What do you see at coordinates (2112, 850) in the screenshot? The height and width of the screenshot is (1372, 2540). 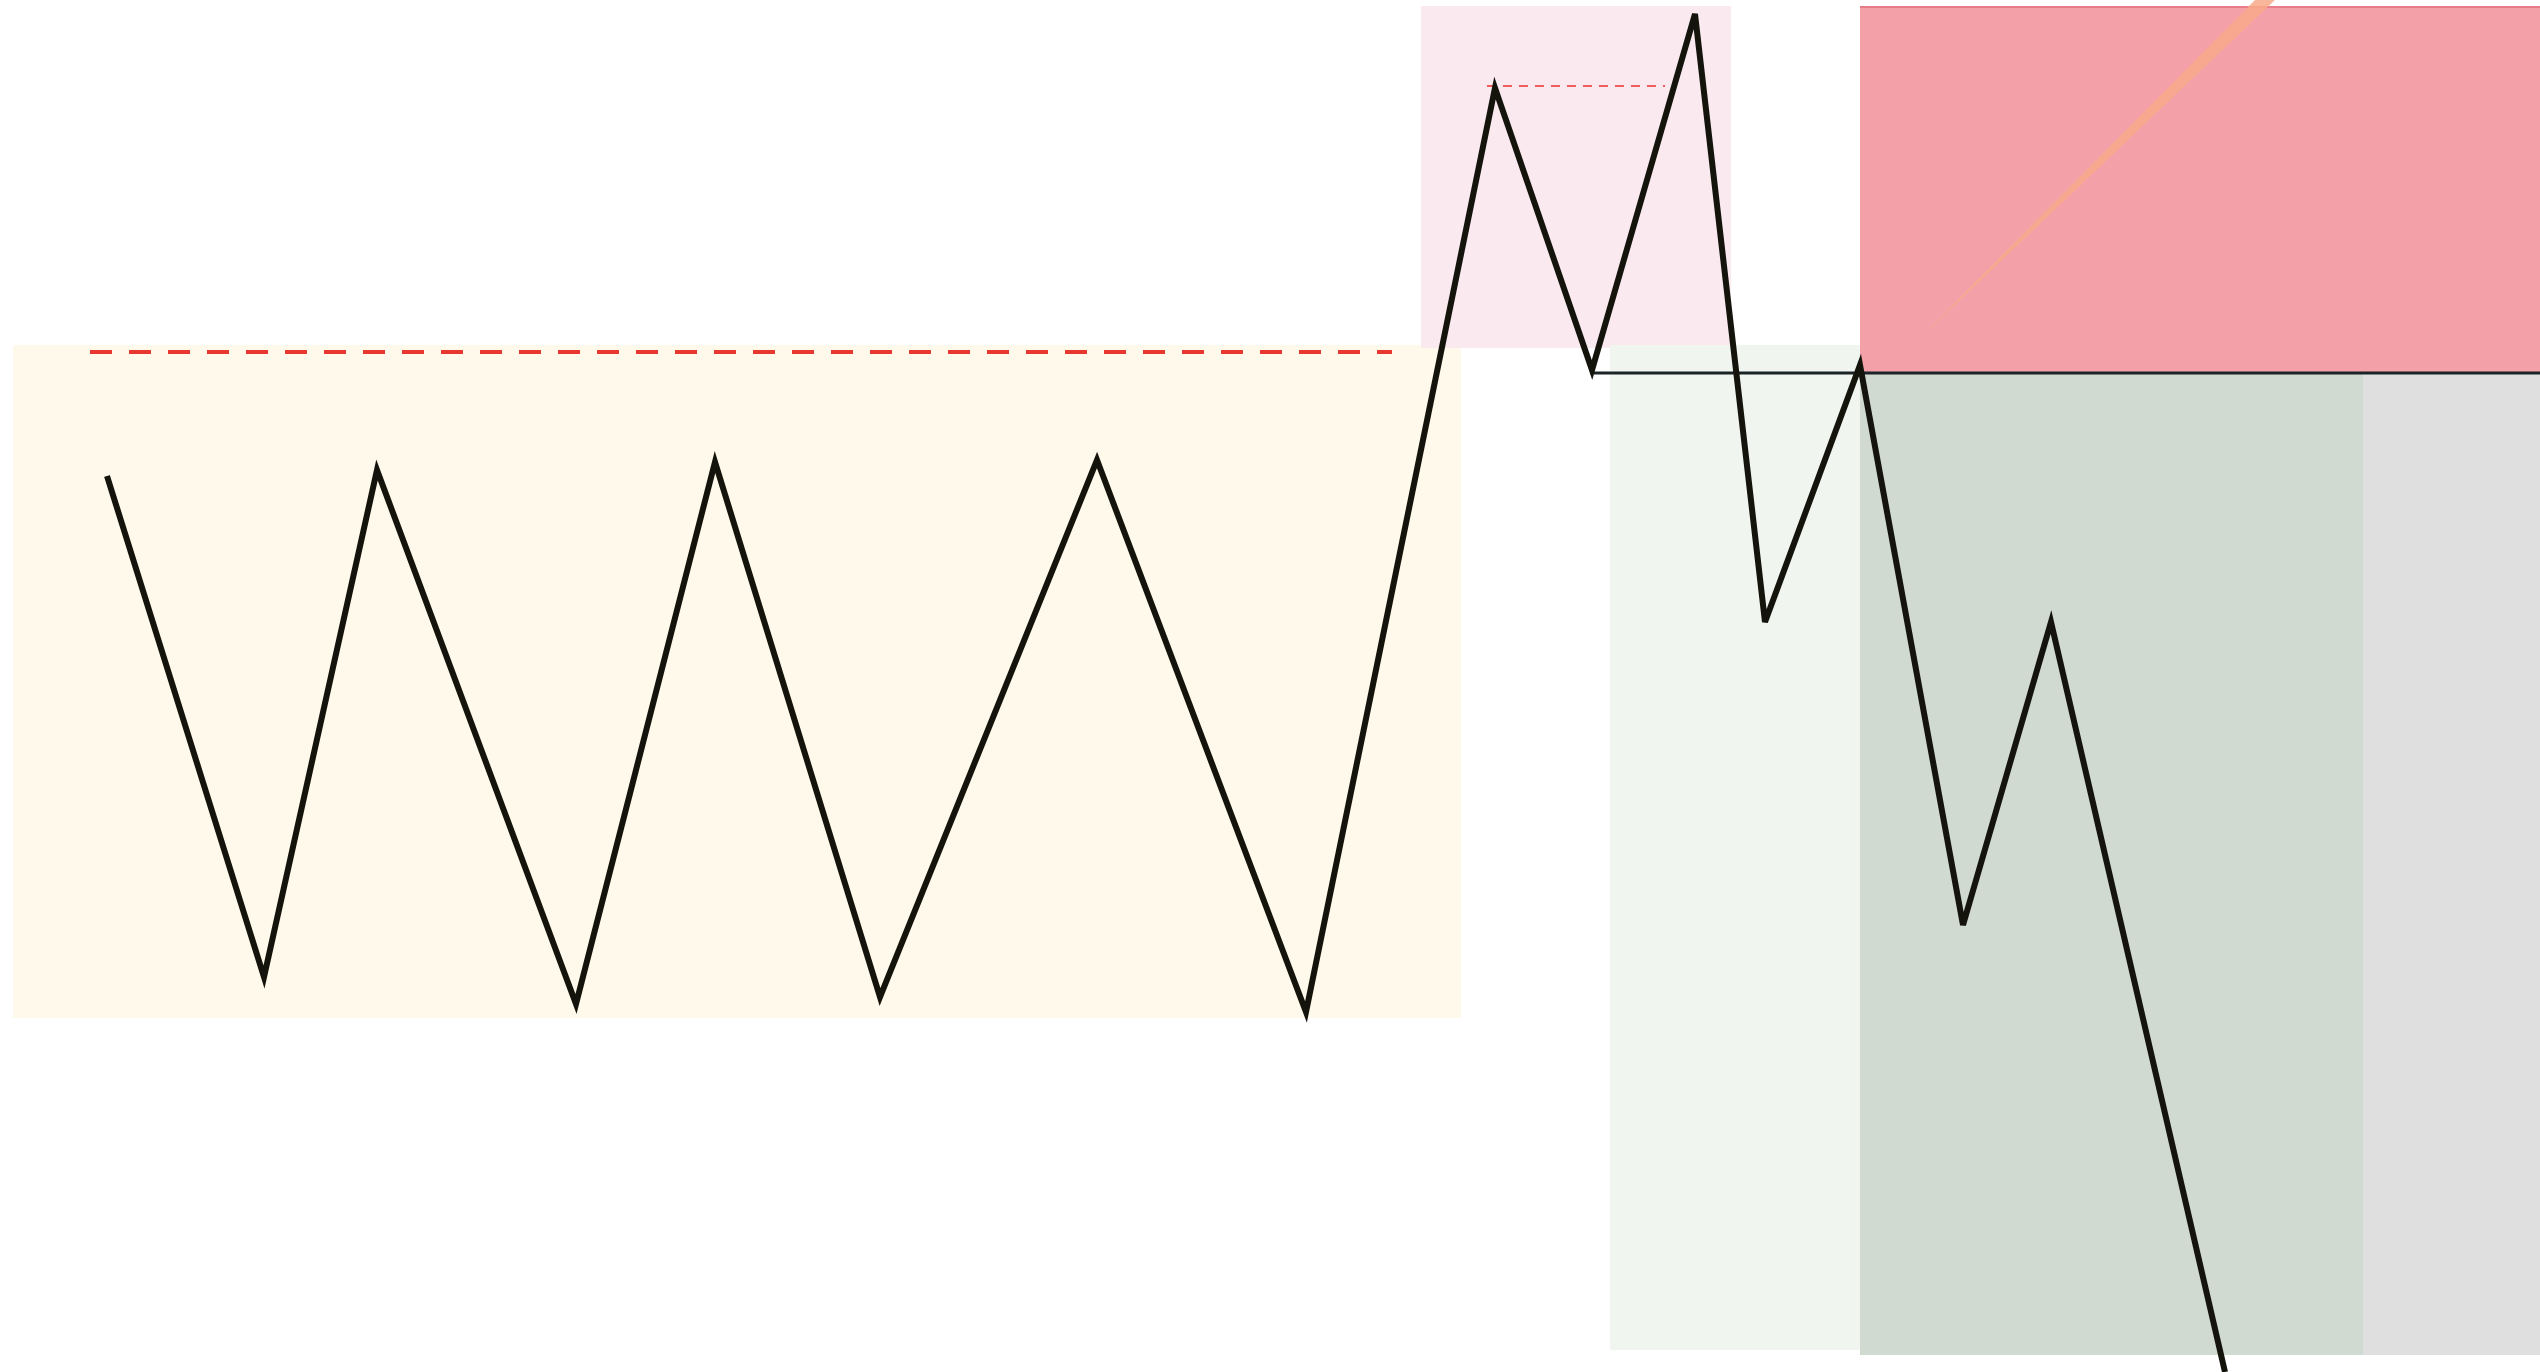 I see `target-zone` at bounding box center [2112, 850].